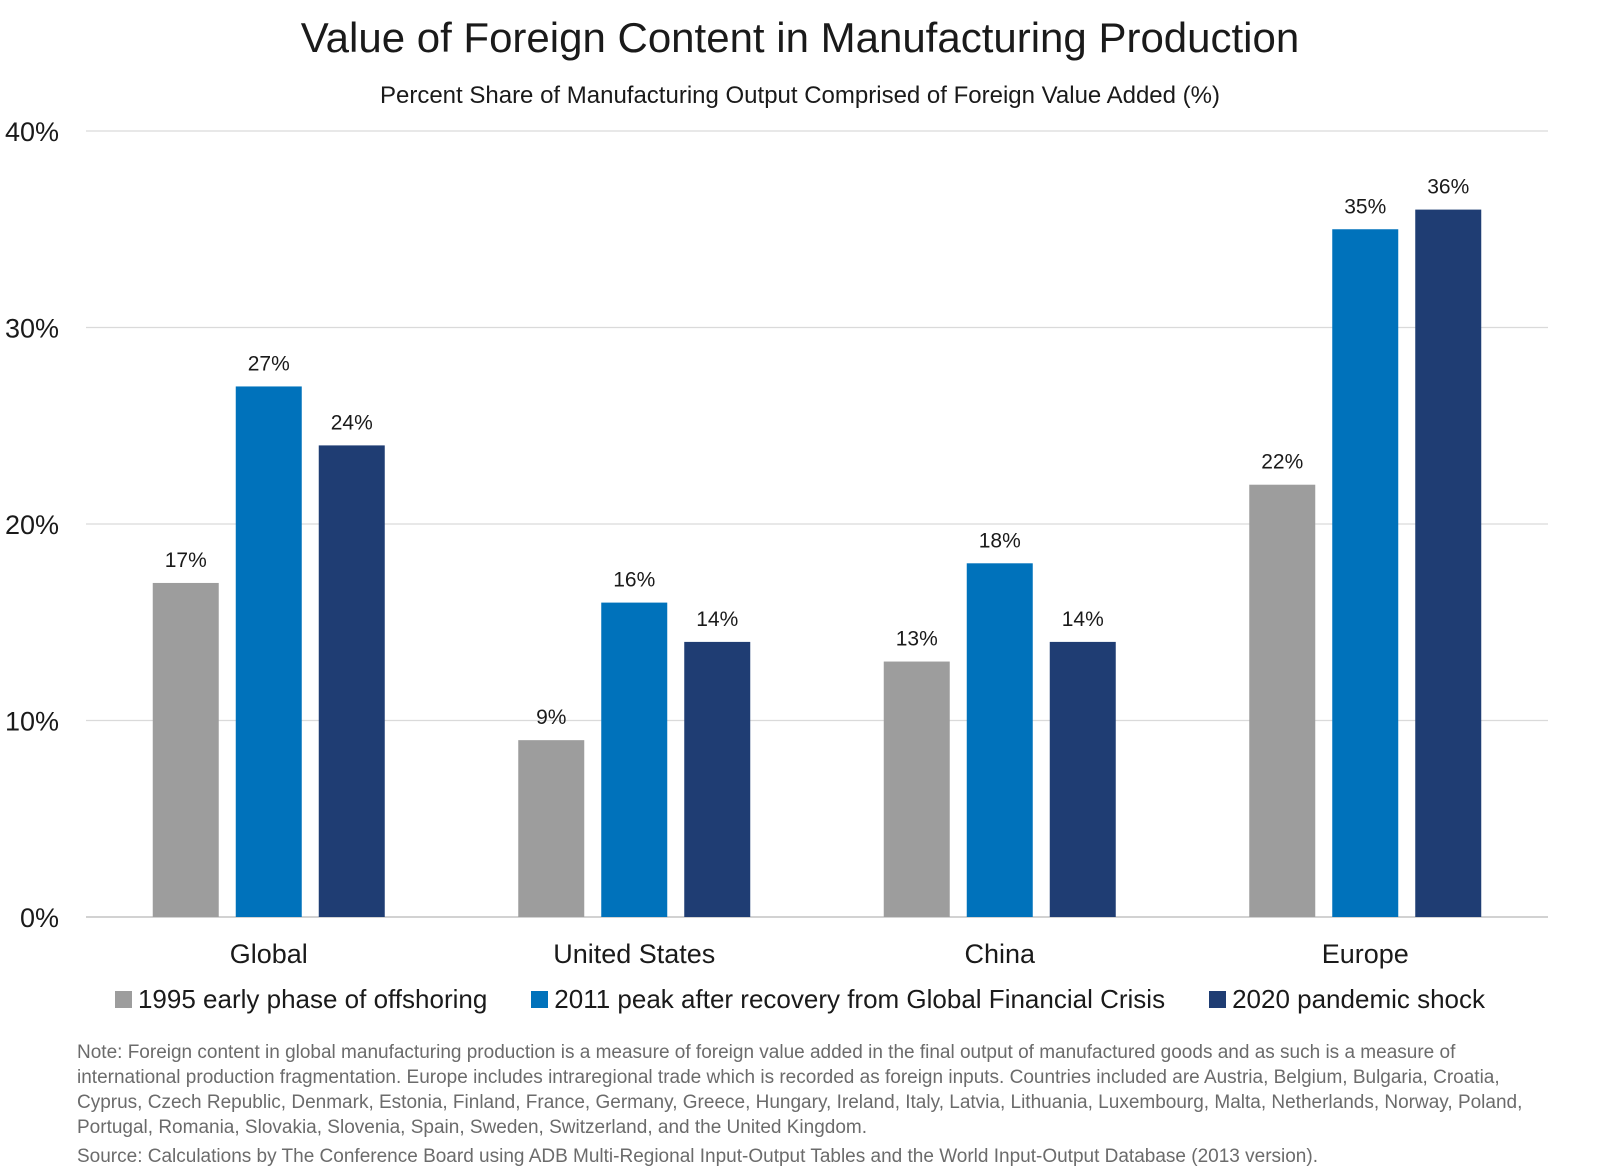 This screenshot has height=1172, width=1600. What do you see at coordinates (32, 329) in the screenshot?
I see `y-tick-label: 30%` at bounding box center [32, 329].